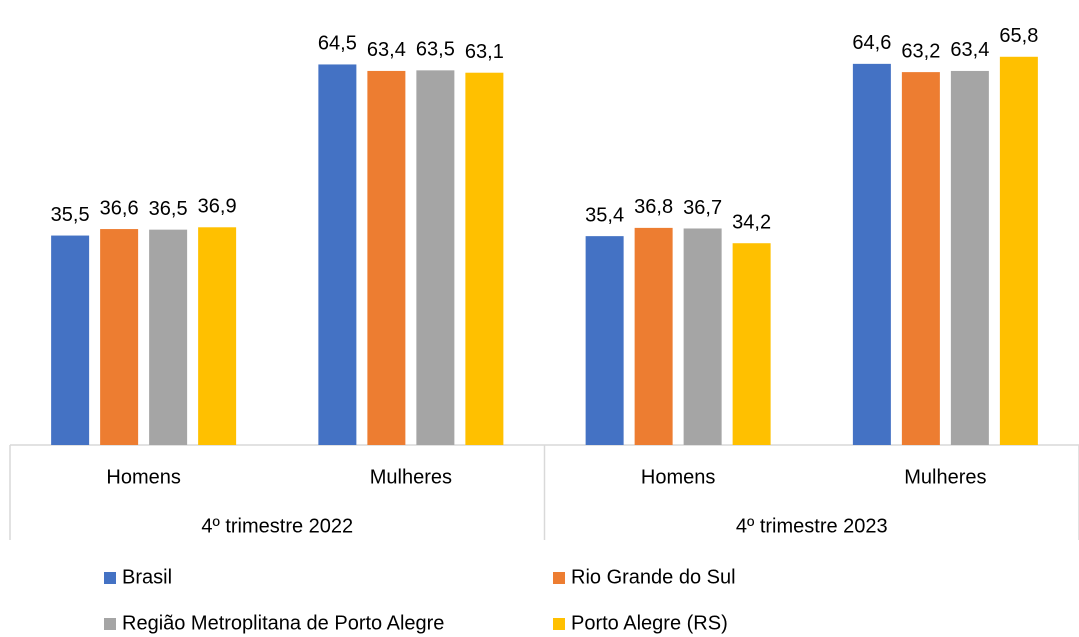 The image size is (1079, 637). Describe the element at coordinates (217, 207) in the screenshot. I see `data-label: 36,9` at that location.